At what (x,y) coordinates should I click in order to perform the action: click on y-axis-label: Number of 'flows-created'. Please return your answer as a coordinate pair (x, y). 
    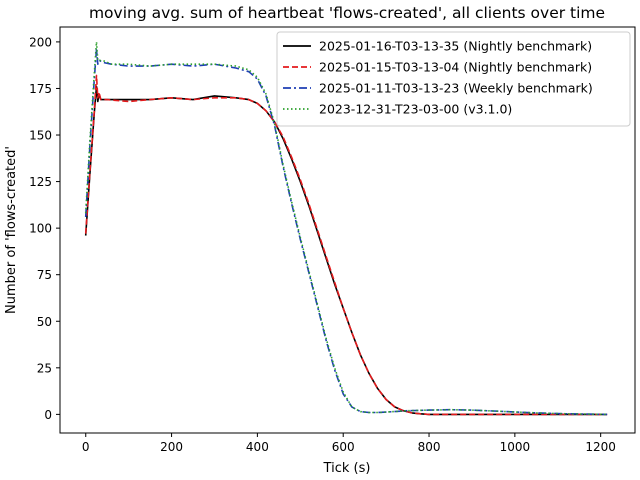
    Looking at the image, I should click on (11, 230).